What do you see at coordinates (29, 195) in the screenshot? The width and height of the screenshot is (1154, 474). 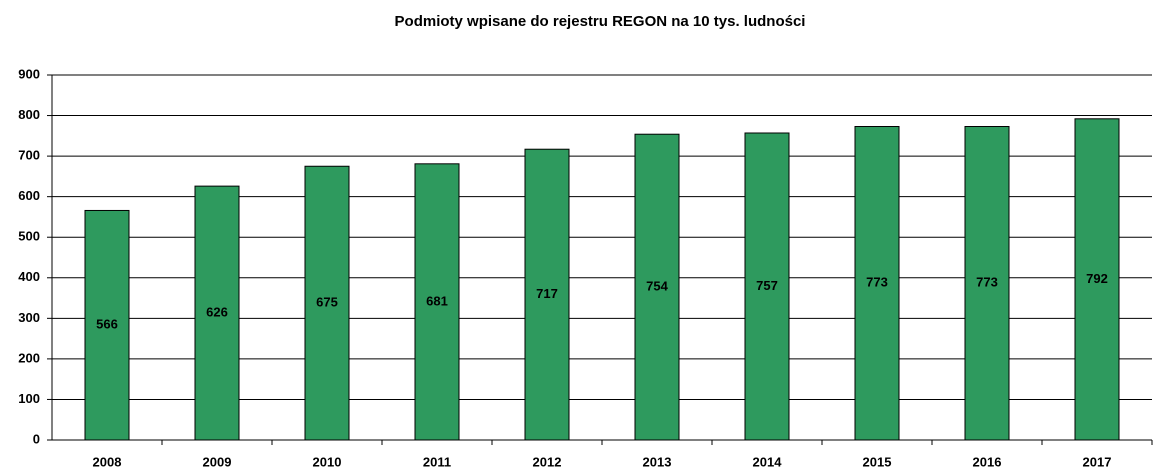 I see `y-tick-label: 600` at bounding box center [29, 195].